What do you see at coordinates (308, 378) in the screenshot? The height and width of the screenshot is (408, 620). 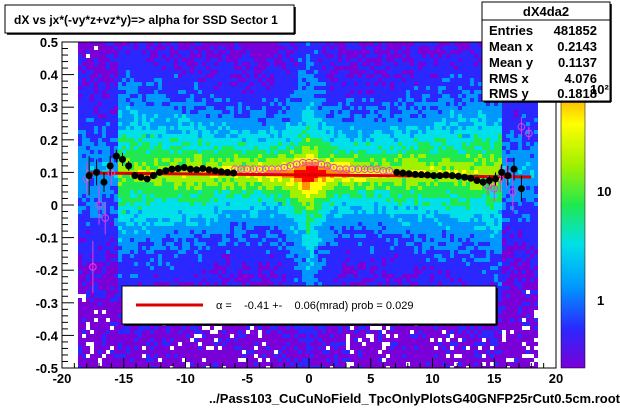 I see `x-tick-label: 0` at bounding box center [308, 378].